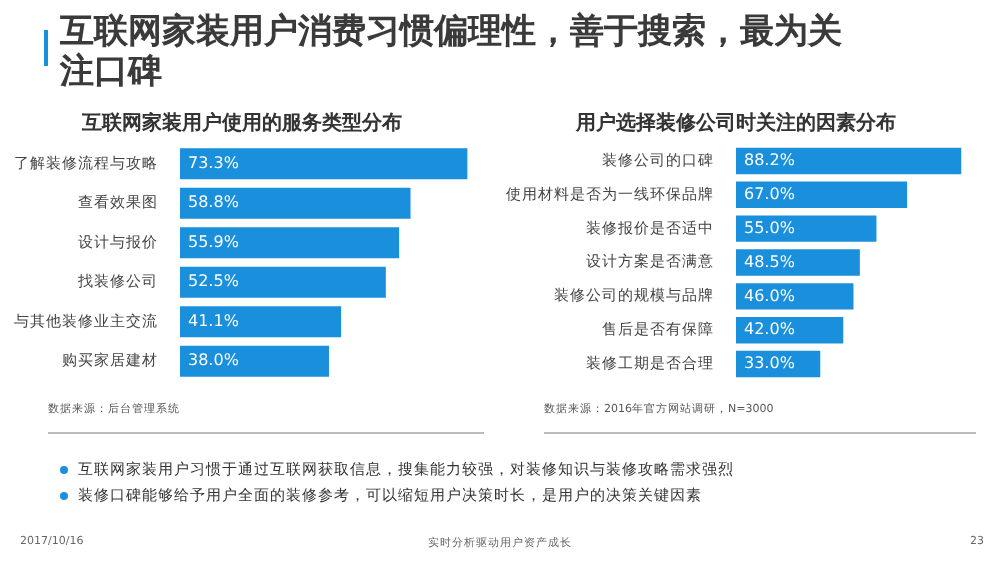 The width and height of the screenshot is (1000, 562). What do you see at coordinates (770, 261) in the screenshot?
I see `data-label: 48.5%` at bounding box center [770, 261].